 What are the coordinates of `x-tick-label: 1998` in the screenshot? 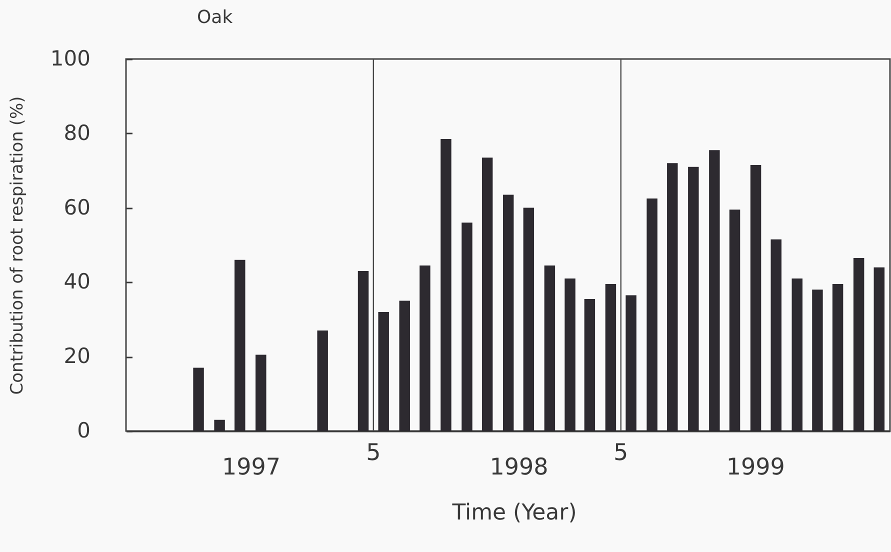 It's located at (519, 467).